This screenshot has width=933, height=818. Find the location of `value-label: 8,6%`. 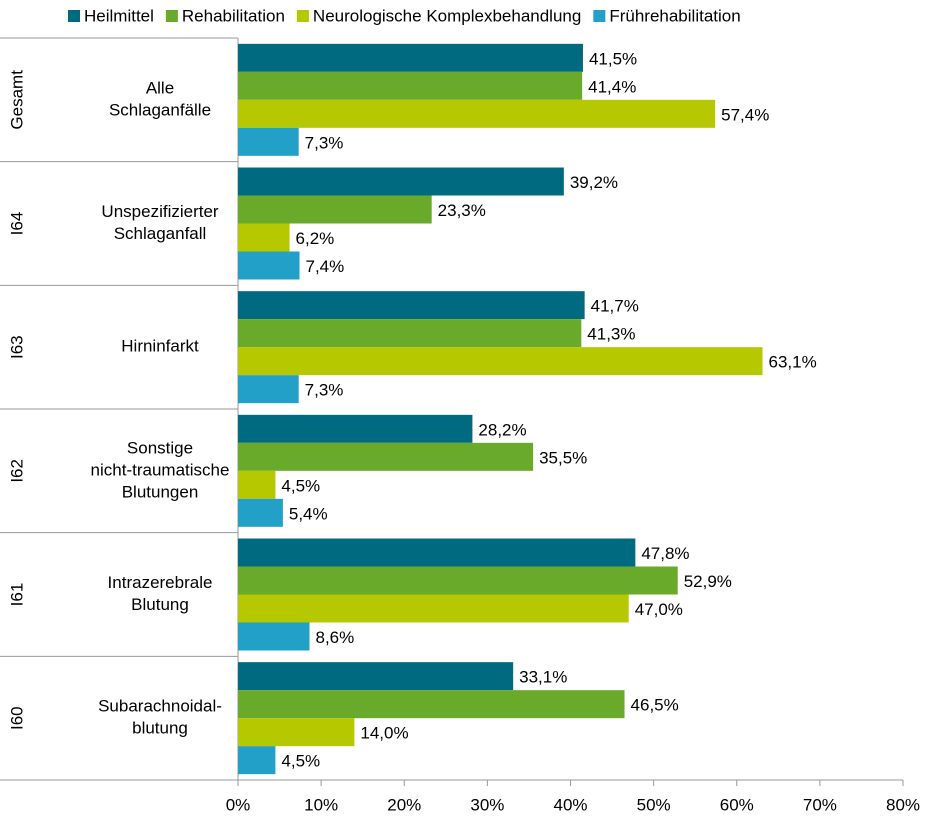

value-label: 8,6% is located at coordinates (334, 637).